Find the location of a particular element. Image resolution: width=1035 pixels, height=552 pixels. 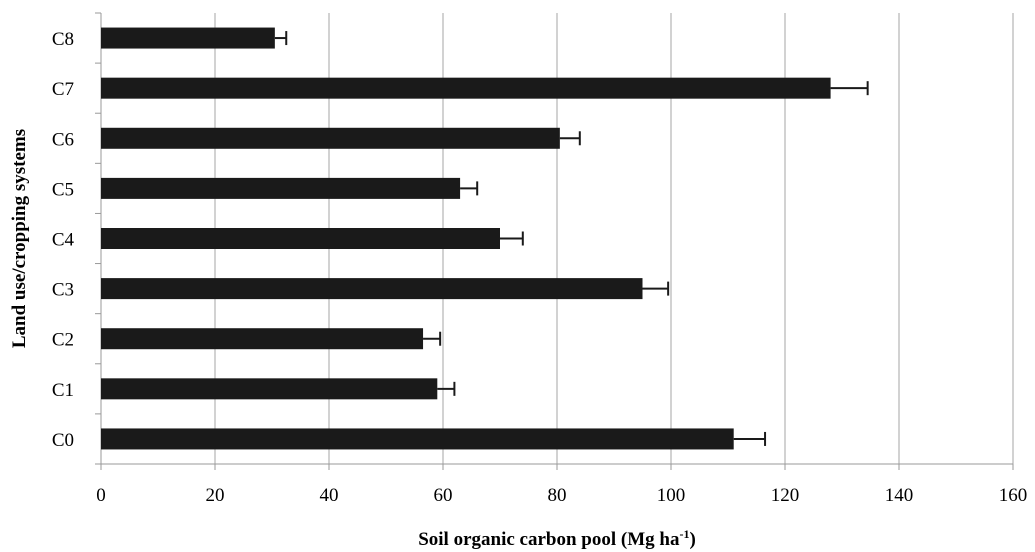

y-tick-label-c0: C0 is located at coordinates (63, 440).